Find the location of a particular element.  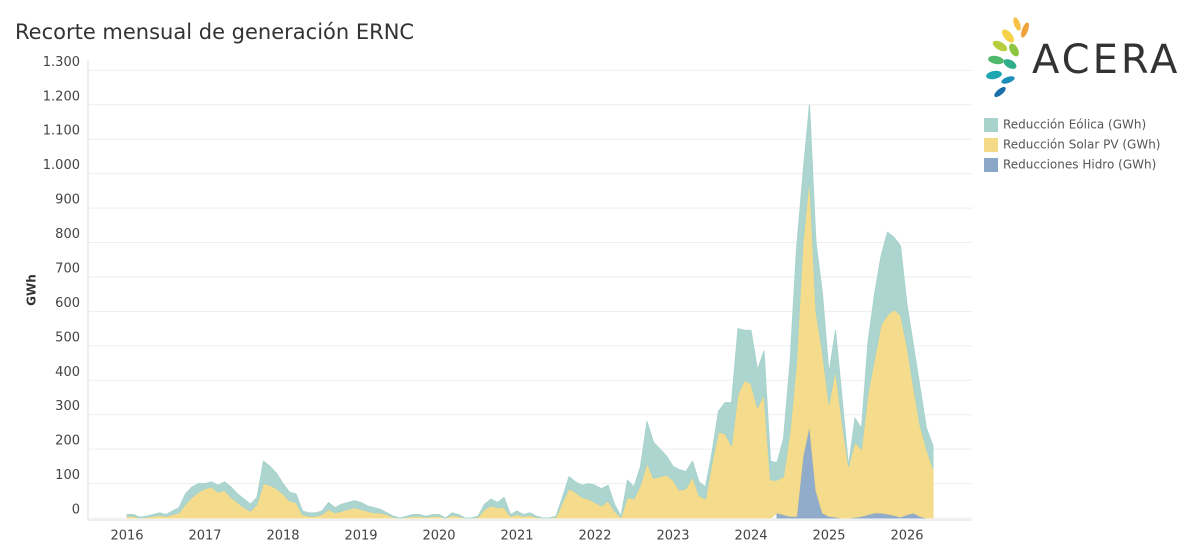

y-tick-label: 1.100 is located at coordinates (61, 131).